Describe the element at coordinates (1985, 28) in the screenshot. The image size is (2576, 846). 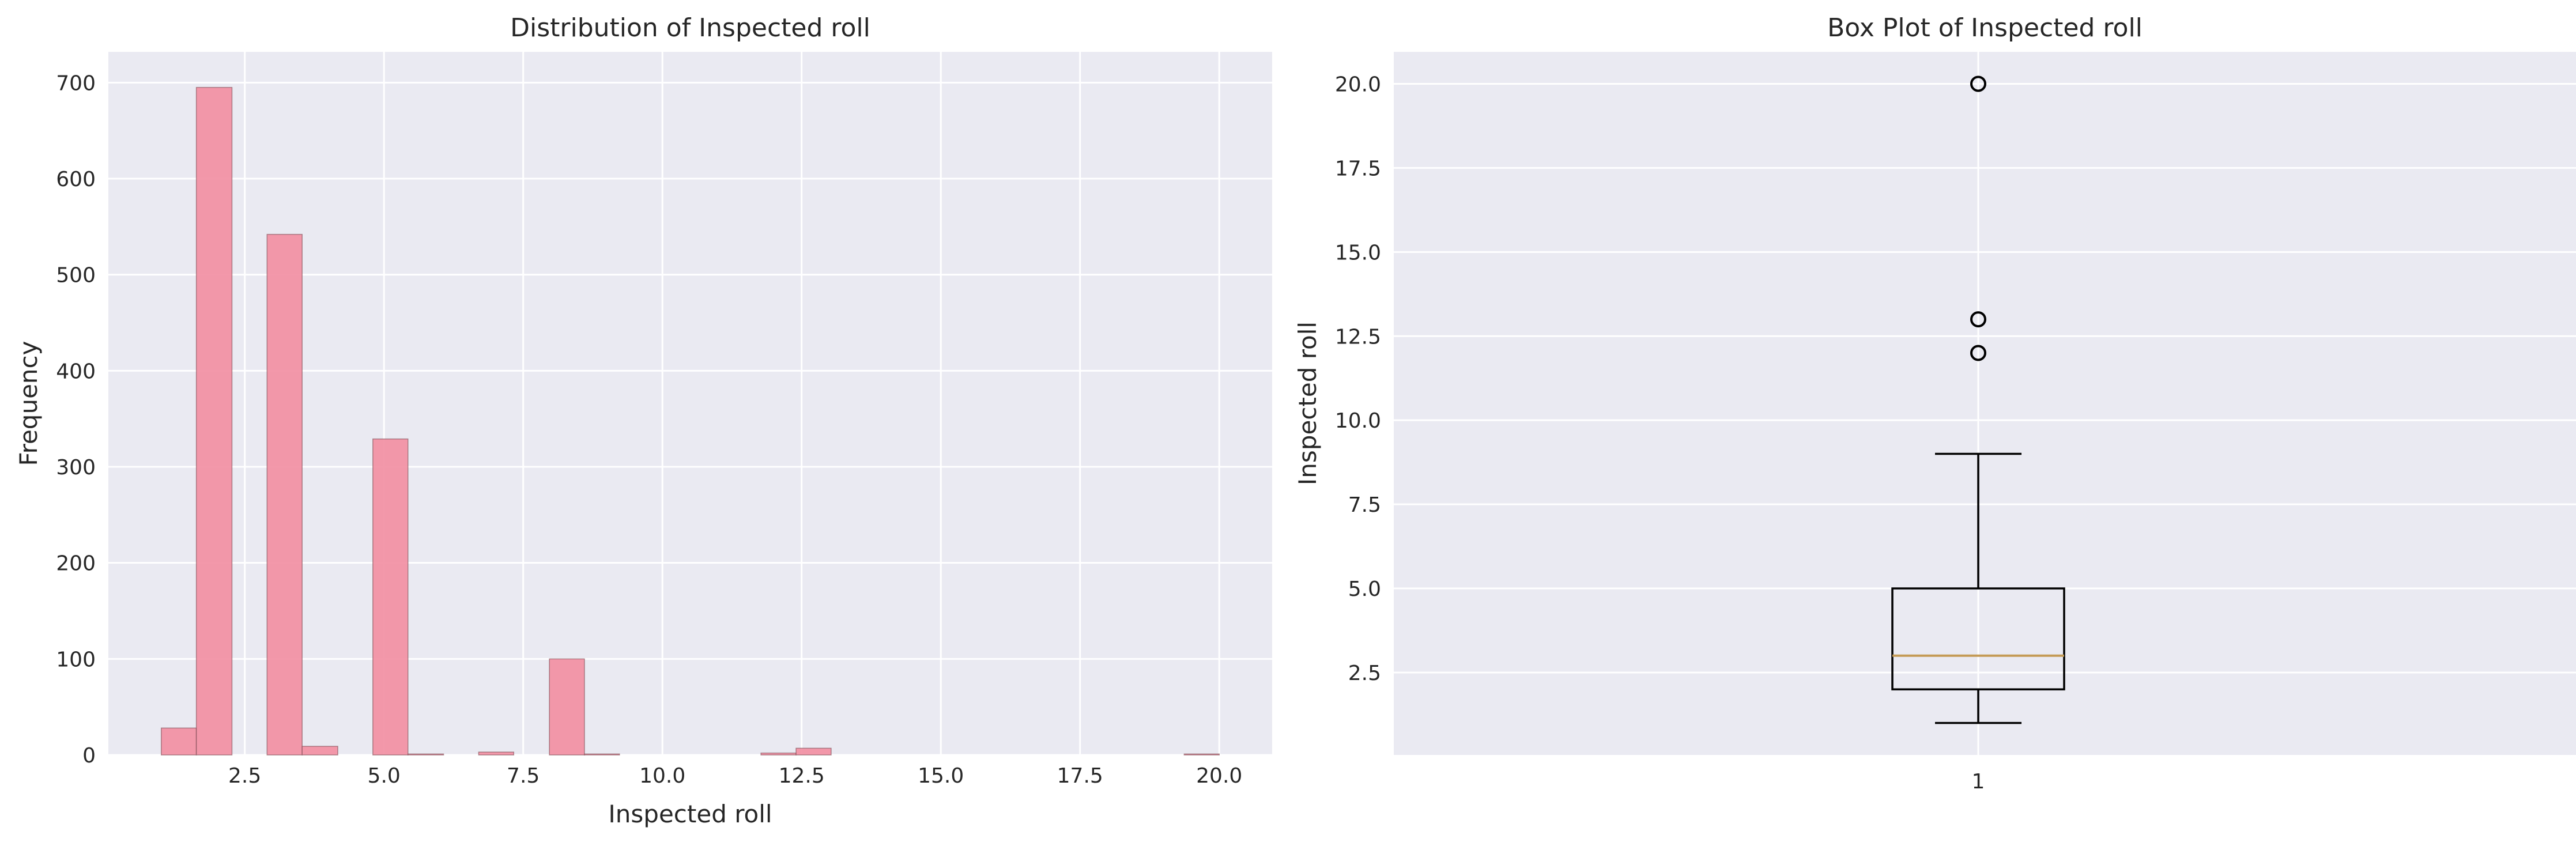
I see `box-plot-title: Box Plot of Inspected roll` at that location.